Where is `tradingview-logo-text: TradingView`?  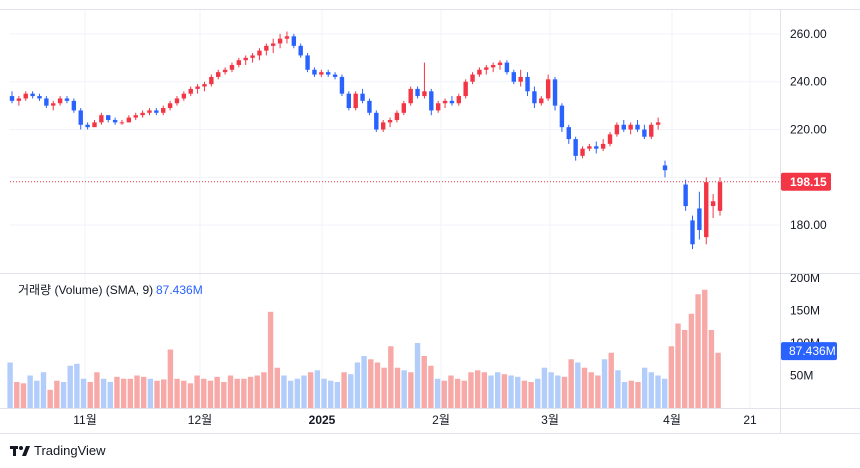
tradingview-logo-text: TradingView is located at coordinates (70, 450).